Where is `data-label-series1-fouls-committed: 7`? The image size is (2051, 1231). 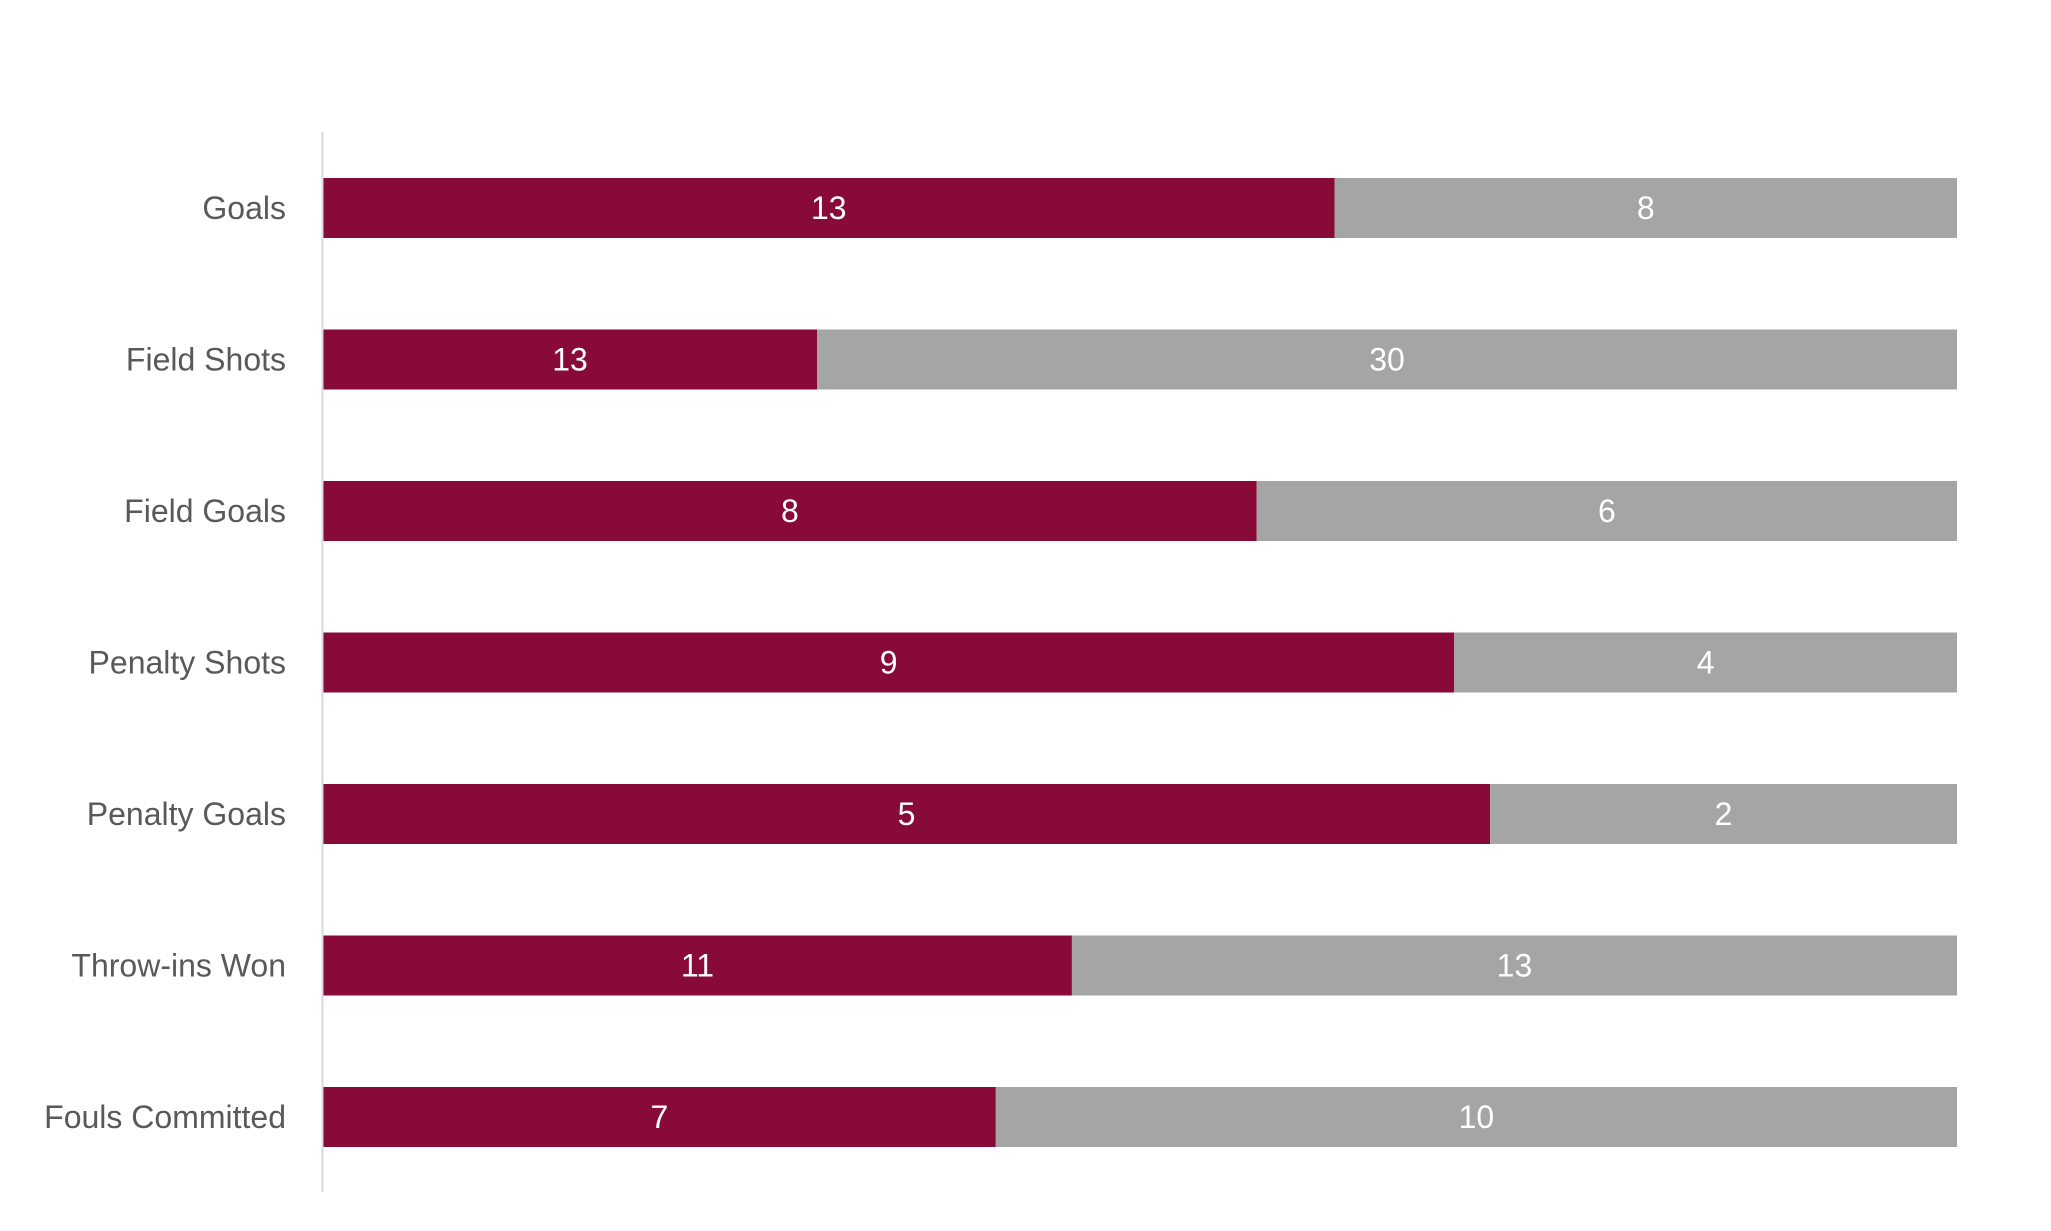 data-label-series1-fouls-committed: 7 is located at coordinates (660, 1117).